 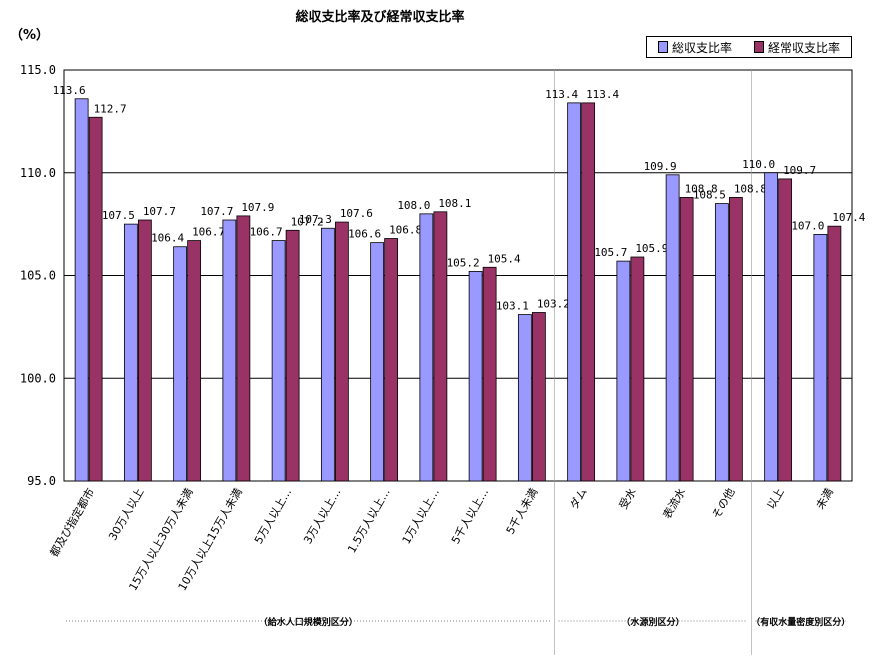 I want to click on legend-swatch-total, so click(x=662, y=47).